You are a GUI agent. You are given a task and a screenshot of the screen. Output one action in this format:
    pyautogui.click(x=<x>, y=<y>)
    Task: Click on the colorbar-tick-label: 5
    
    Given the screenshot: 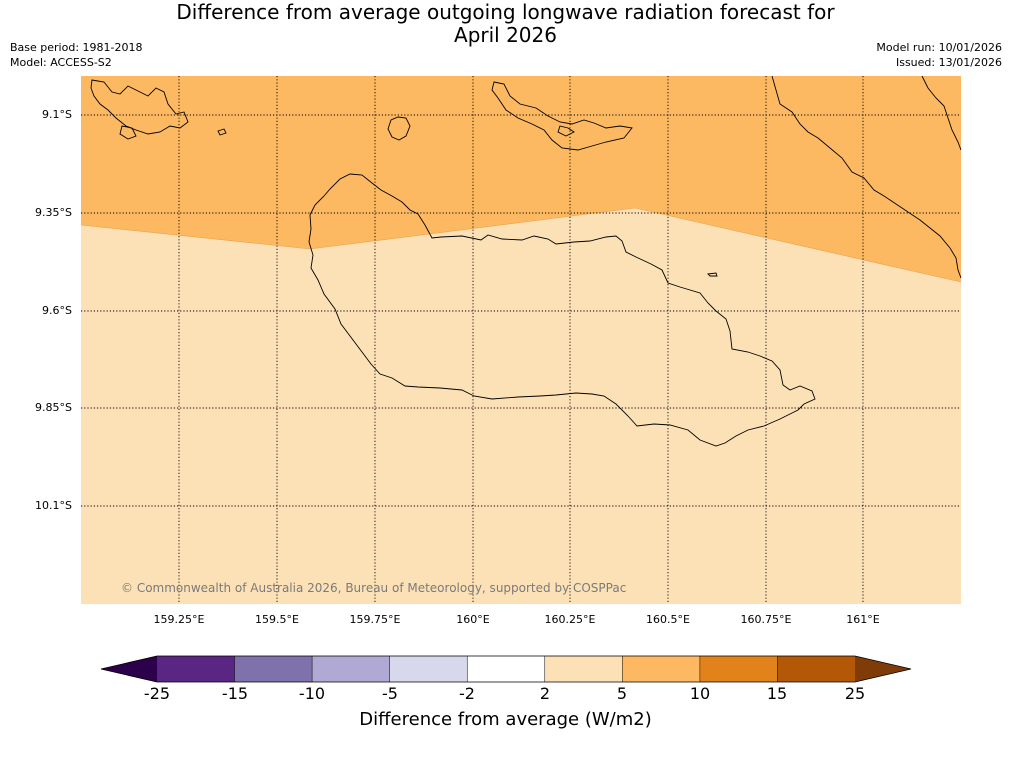 What is the action you would take?
    pyautogui.click(x=622, y=693)
    